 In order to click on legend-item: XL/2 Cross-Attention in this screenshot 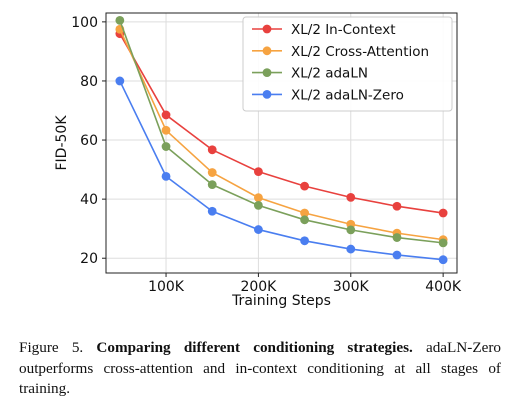, I will do `click(340, 52)`.